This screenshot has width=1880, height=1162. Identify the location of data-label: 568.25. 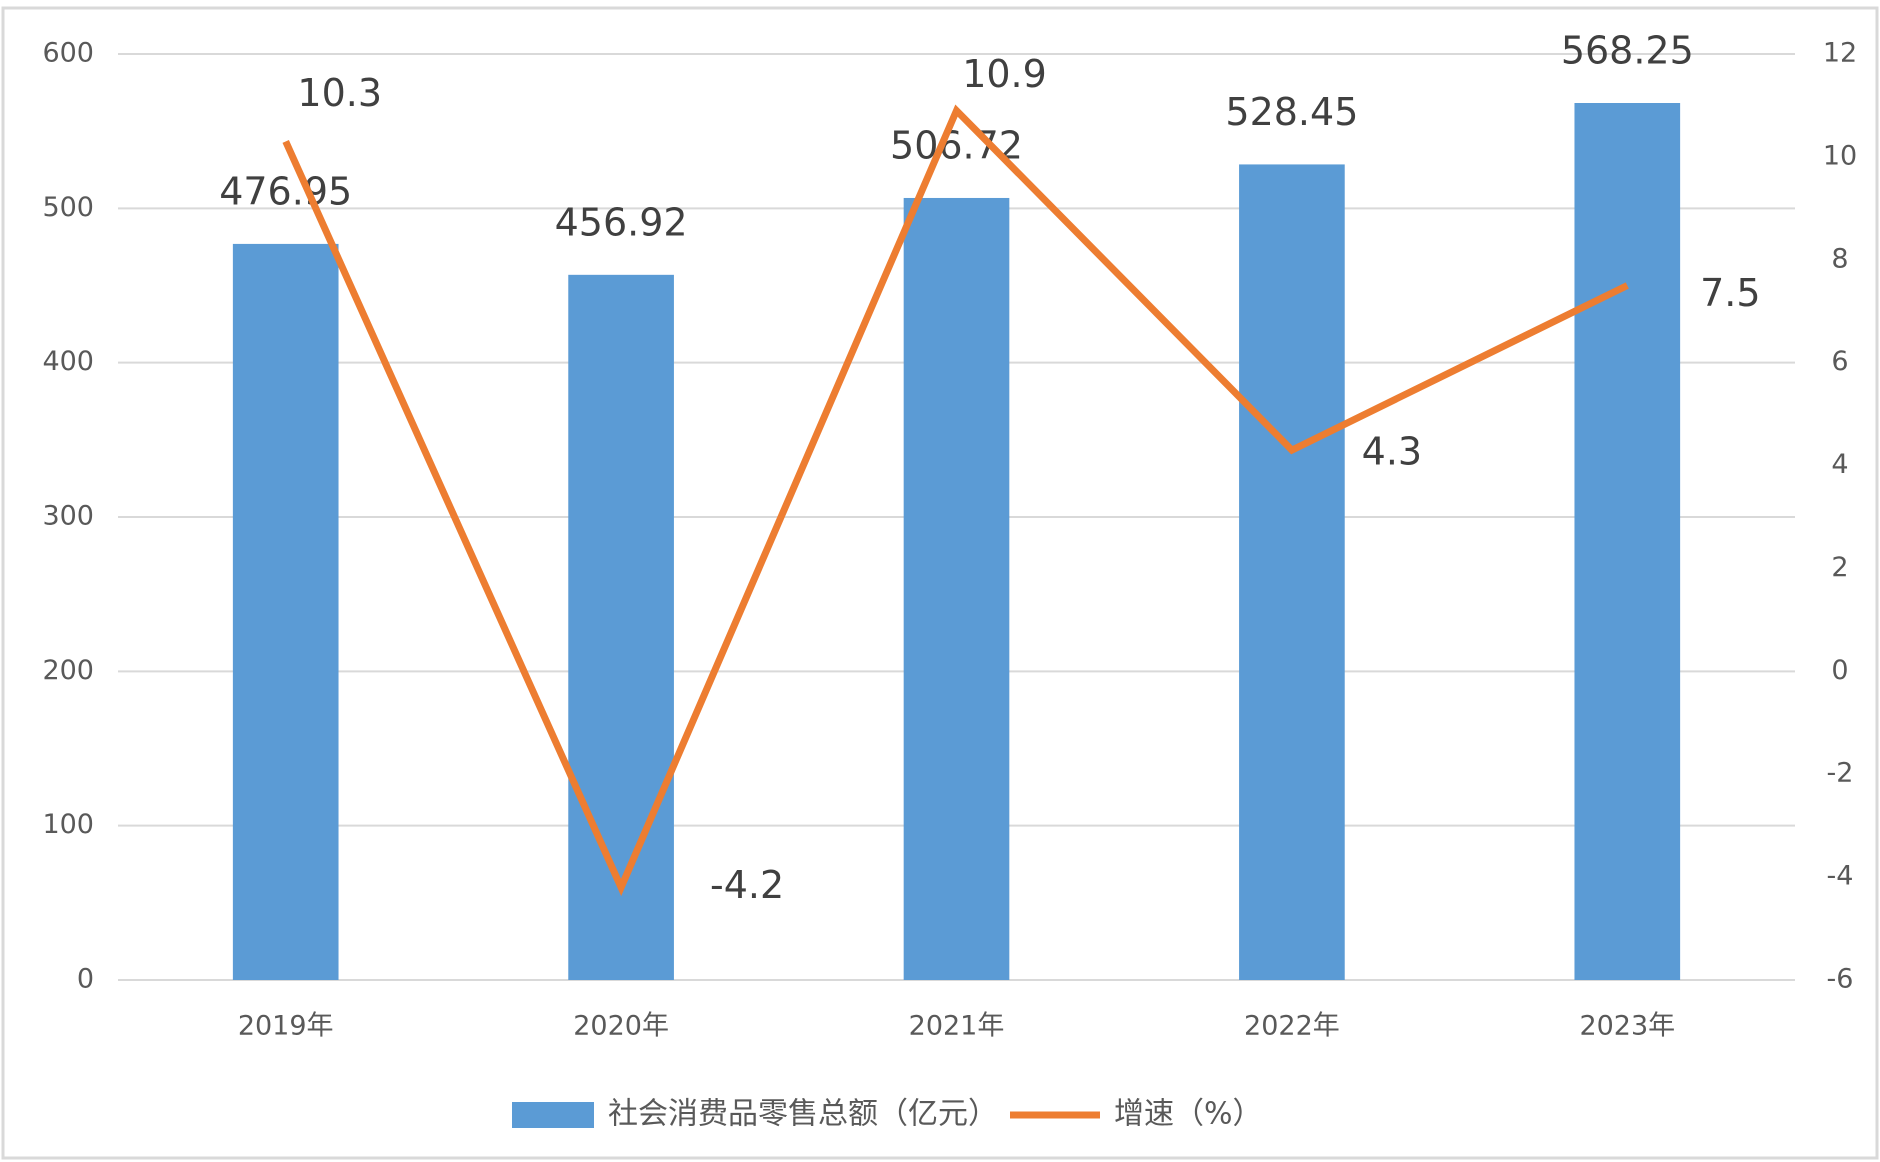
(1627, 51).